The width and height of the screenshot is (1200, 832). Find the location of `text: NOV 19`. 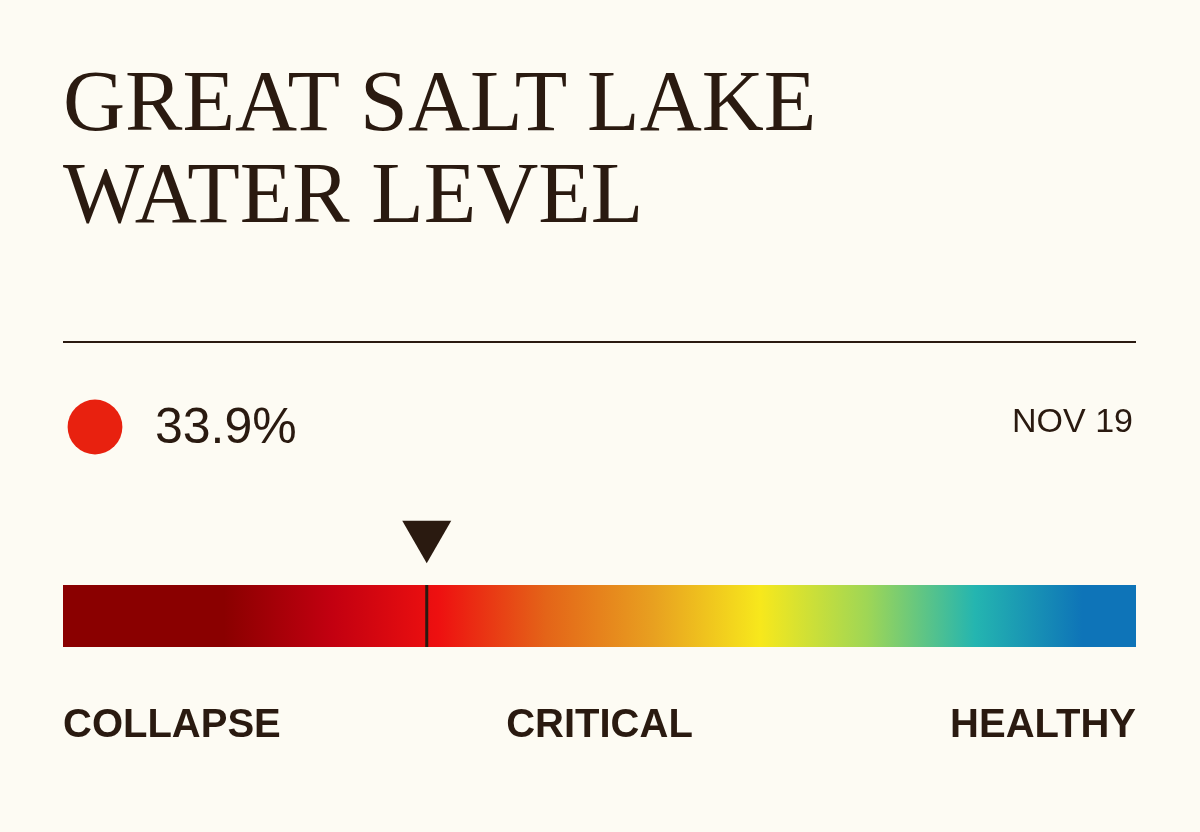

text: NOV 19 is located at coordinates (1072, 420).